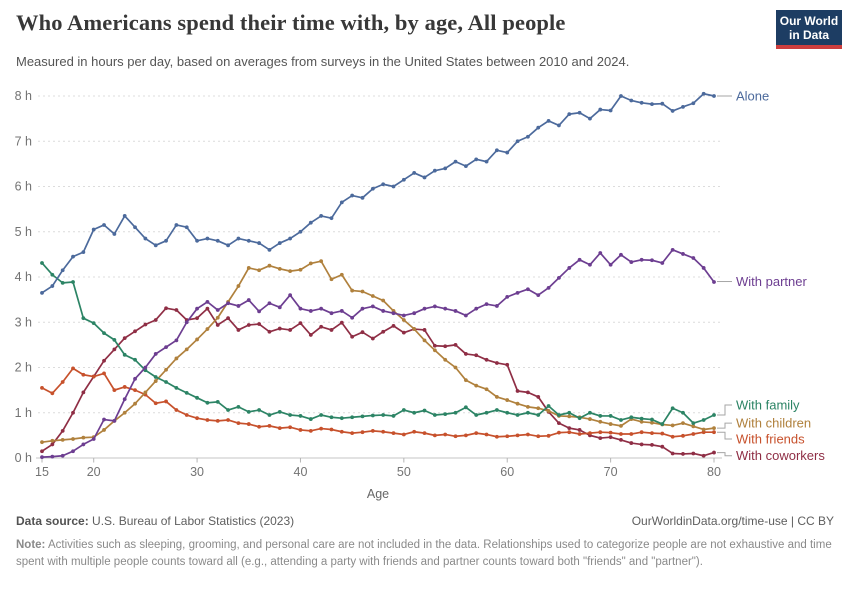 The image size is (850, 600). What do you see at coordinates (404, 472) in the screenshot?
I see `x-tick-label: 50` at bounding box center [404, 472].